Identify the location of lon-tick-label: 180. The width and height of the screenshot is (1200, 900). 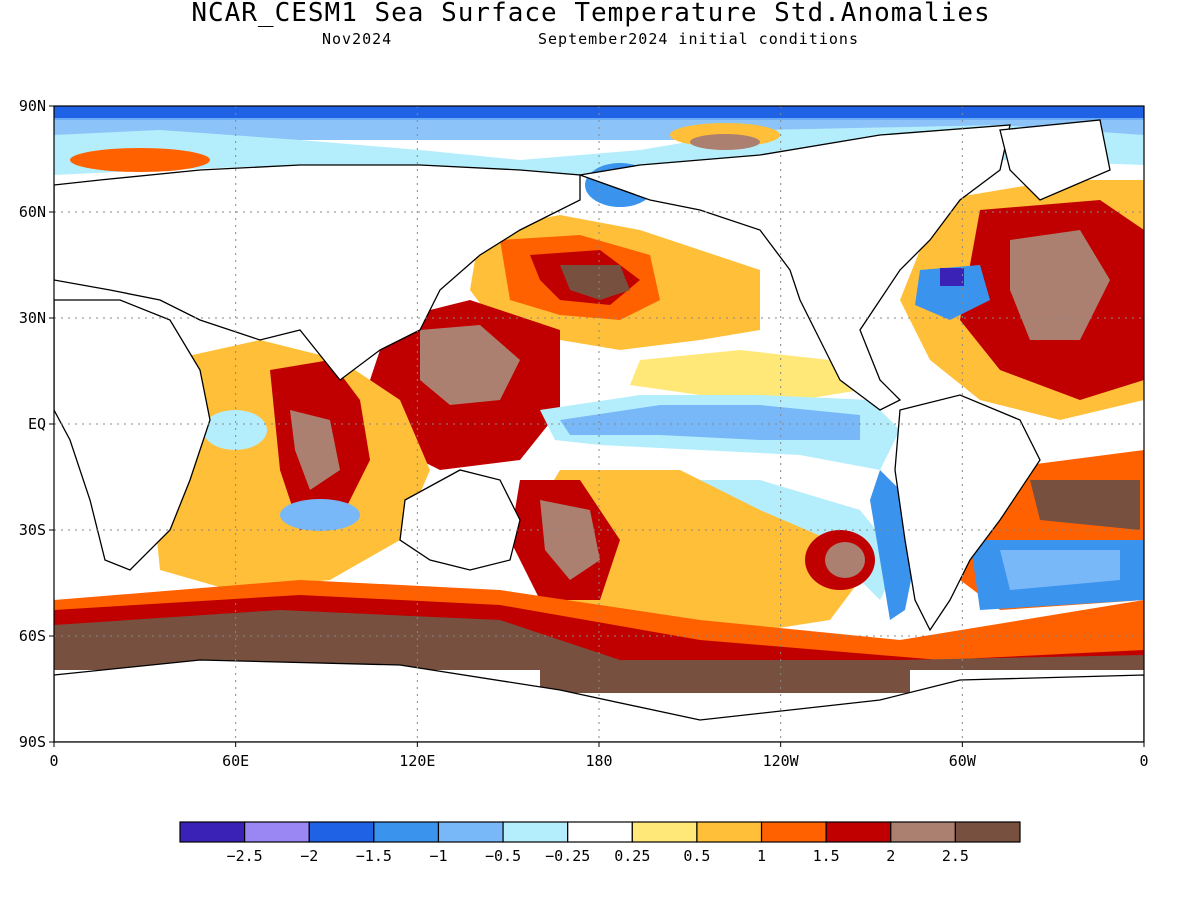
(598, 761).